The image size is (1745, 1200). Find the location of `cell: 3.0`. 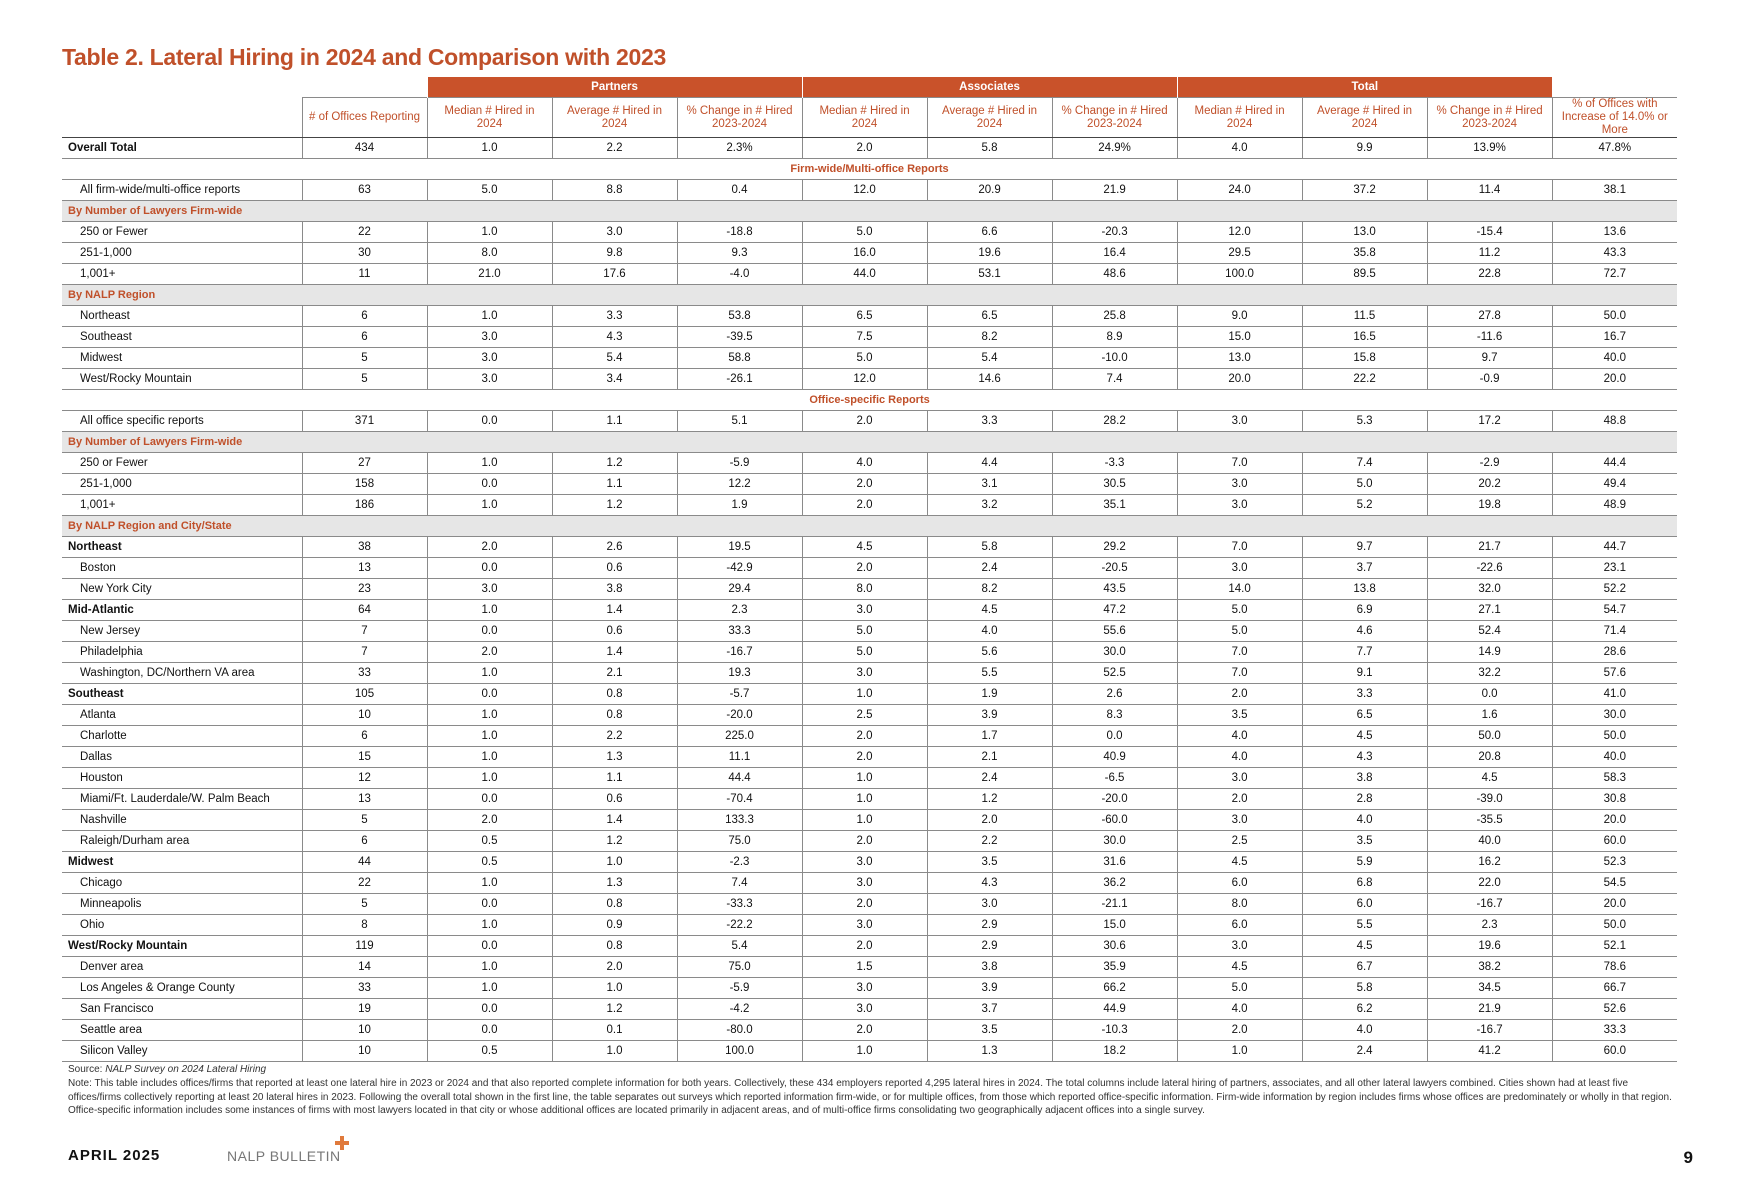

cell: 3.0 is located at coordinates (1239, 946).